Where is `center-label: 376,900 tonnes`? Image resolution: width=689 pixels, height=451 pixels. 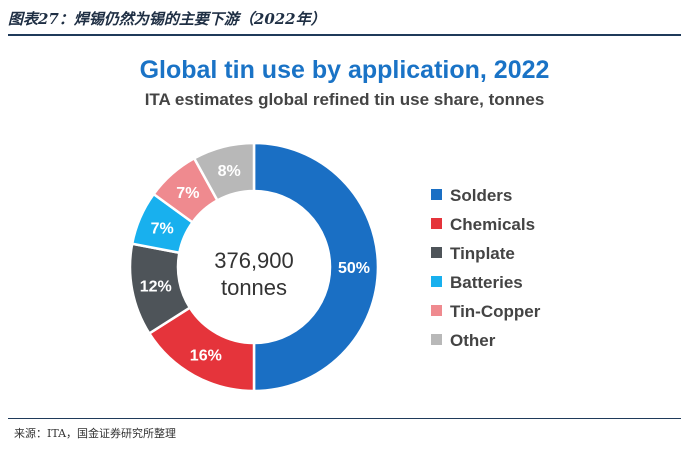
center-label: 376,900 tonnes is located at coordinates (254, 274).